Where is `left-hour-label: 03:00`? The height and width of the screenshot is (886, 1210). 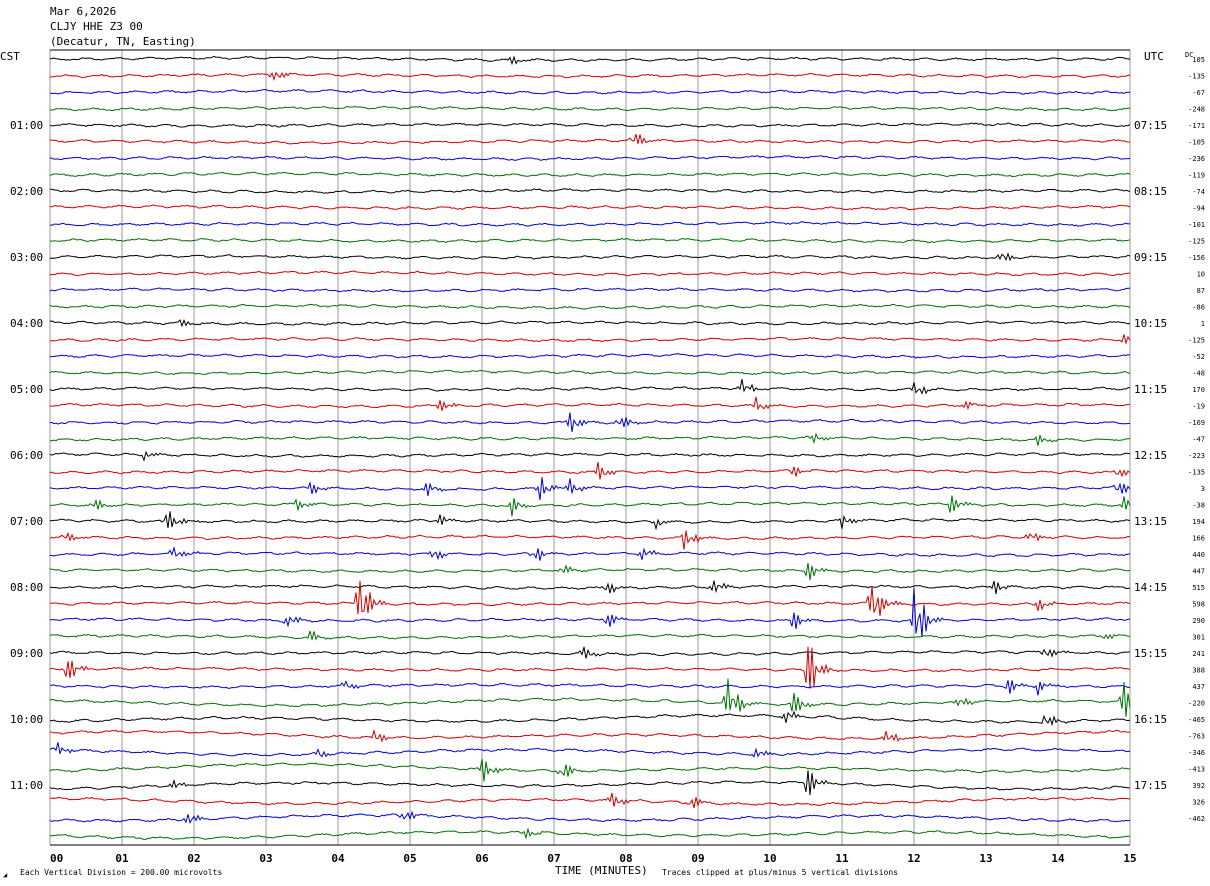
left-hour-label: 03:00 is located at coordinates (26, 257).